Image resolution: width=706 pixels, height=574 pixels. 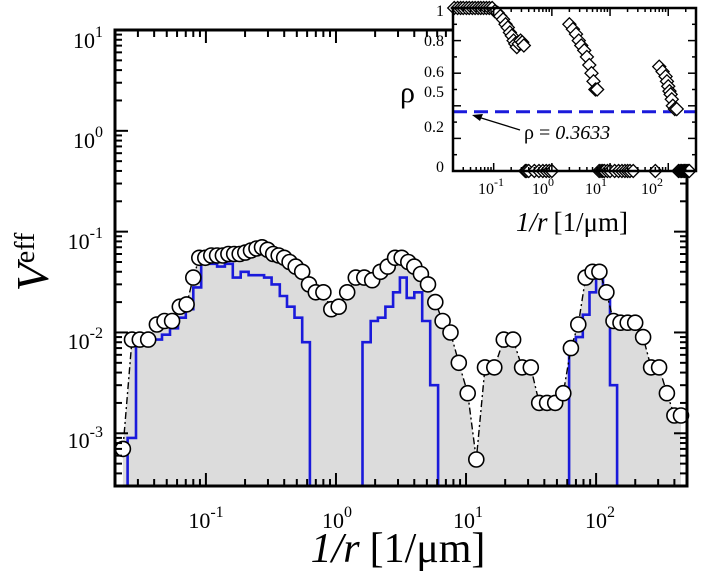 I want to click on annotation-arrow-head, so click(x=477, y=117).